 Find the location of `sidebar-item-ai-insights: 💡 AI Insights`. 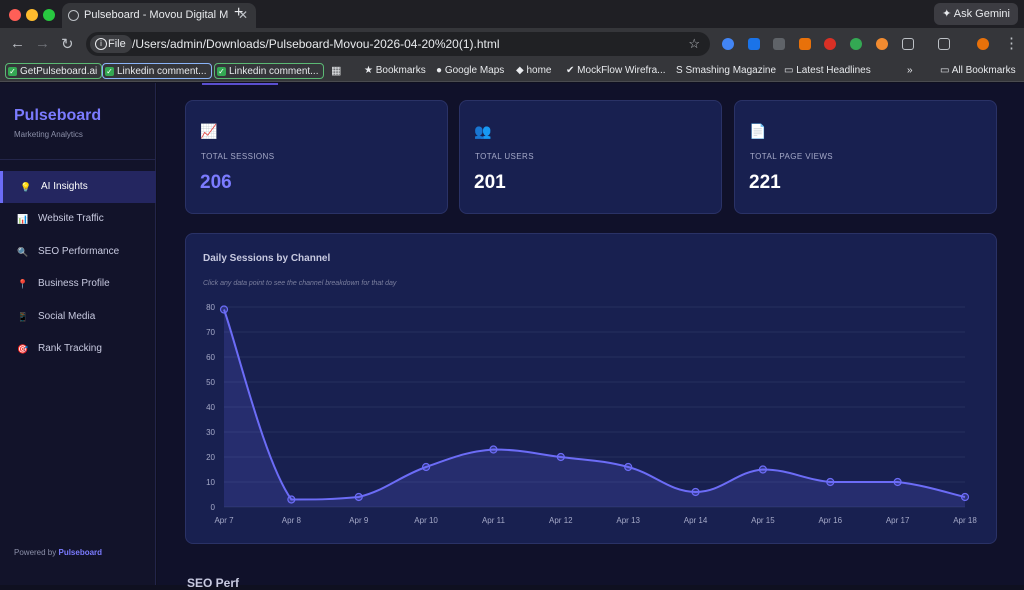

sidebar-item-ai-insights: 💡 AI Insights is located at coordinates (78, 187).